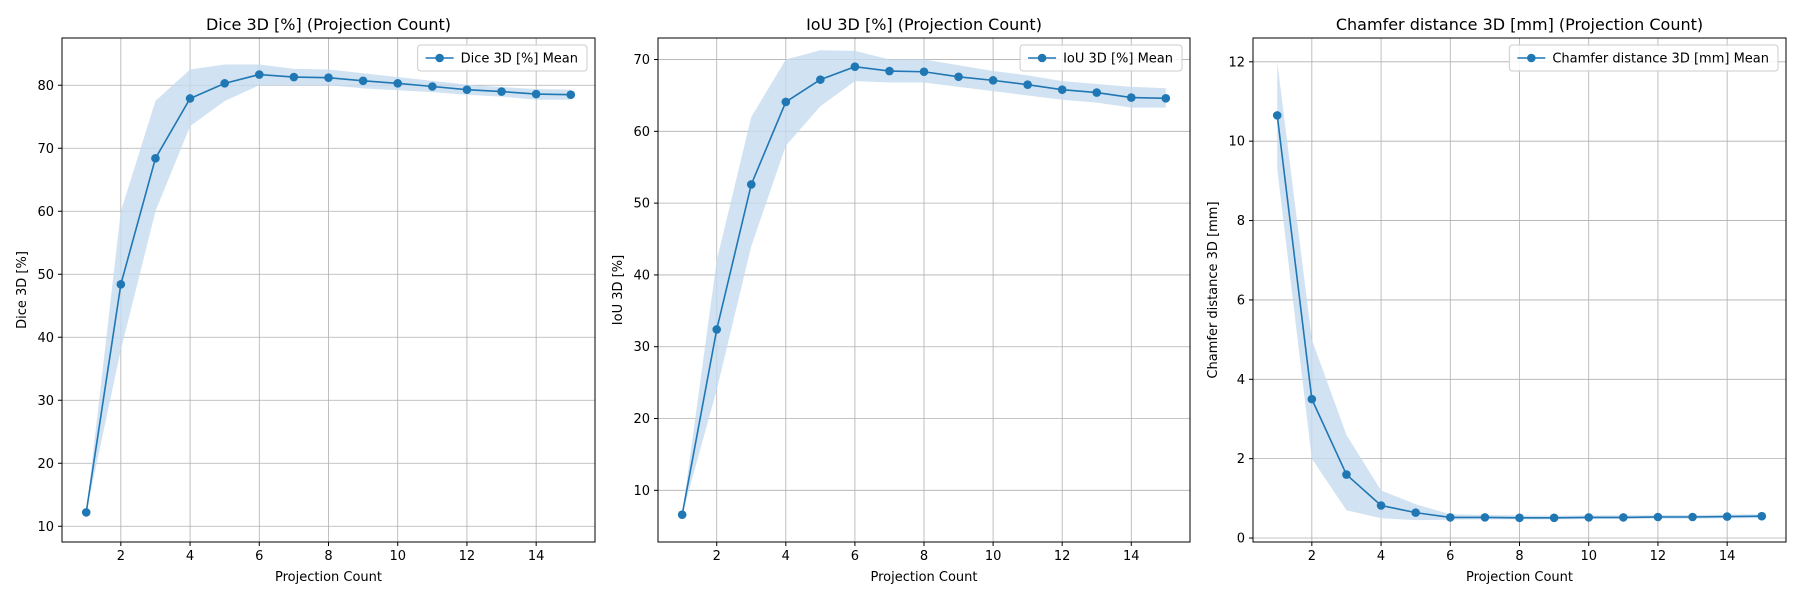 This screenshot has width=1800, height=600. I want to click on legend: Dice 3D [%] Mean, so click(502, 58).